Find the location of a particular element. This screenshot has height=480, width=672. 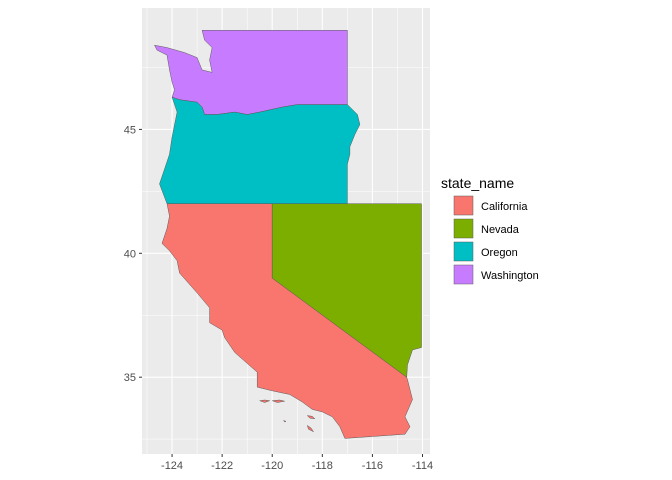

legend-label-nevada: Nevada is located at coordinates (500, 230).